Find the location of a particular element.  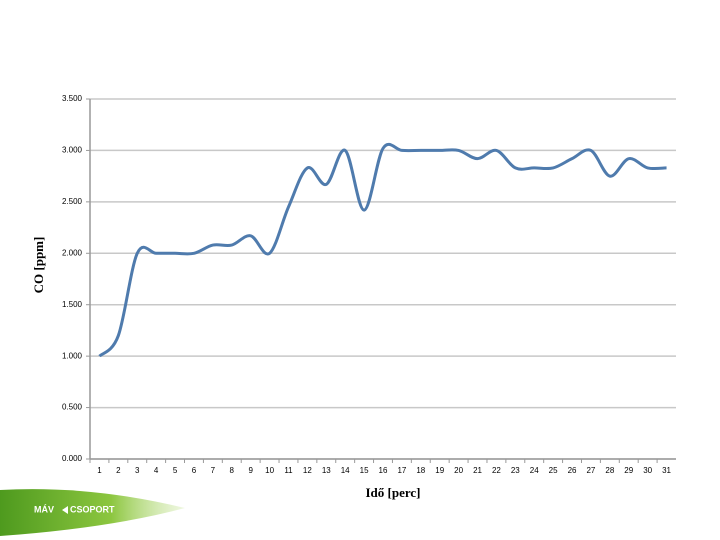

x-tick-label: 17 is located at coordinates (401, 470).